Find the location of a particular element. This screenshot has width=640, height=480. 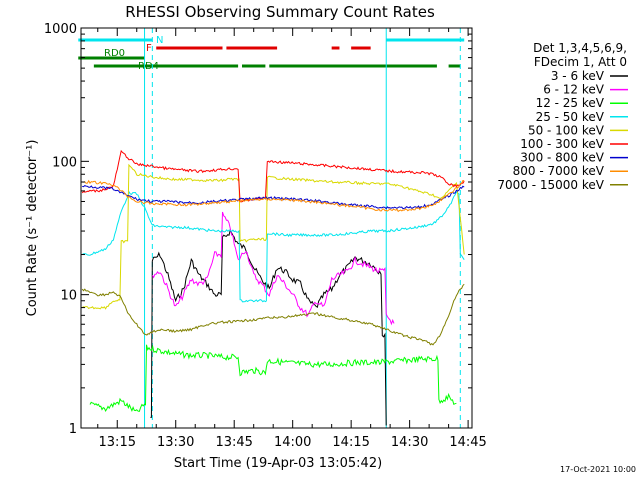

legend-title-line-1: Det 1,3,4,5,6,9, is located at coordinates (580, 48).